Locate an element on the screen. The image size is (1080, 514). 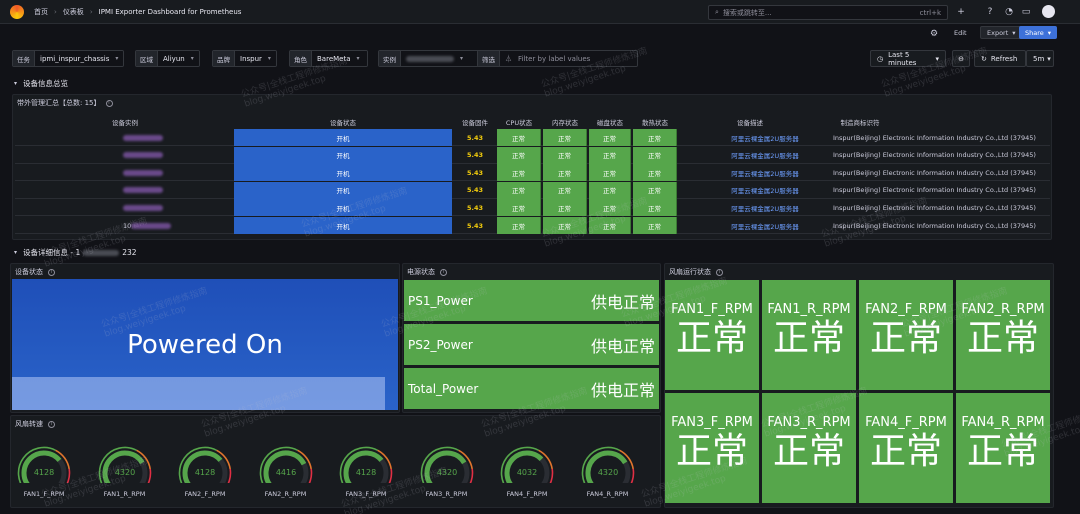
row-overview-toggle: ▾ 设备信息总览 is located at coordinates (41, 83).